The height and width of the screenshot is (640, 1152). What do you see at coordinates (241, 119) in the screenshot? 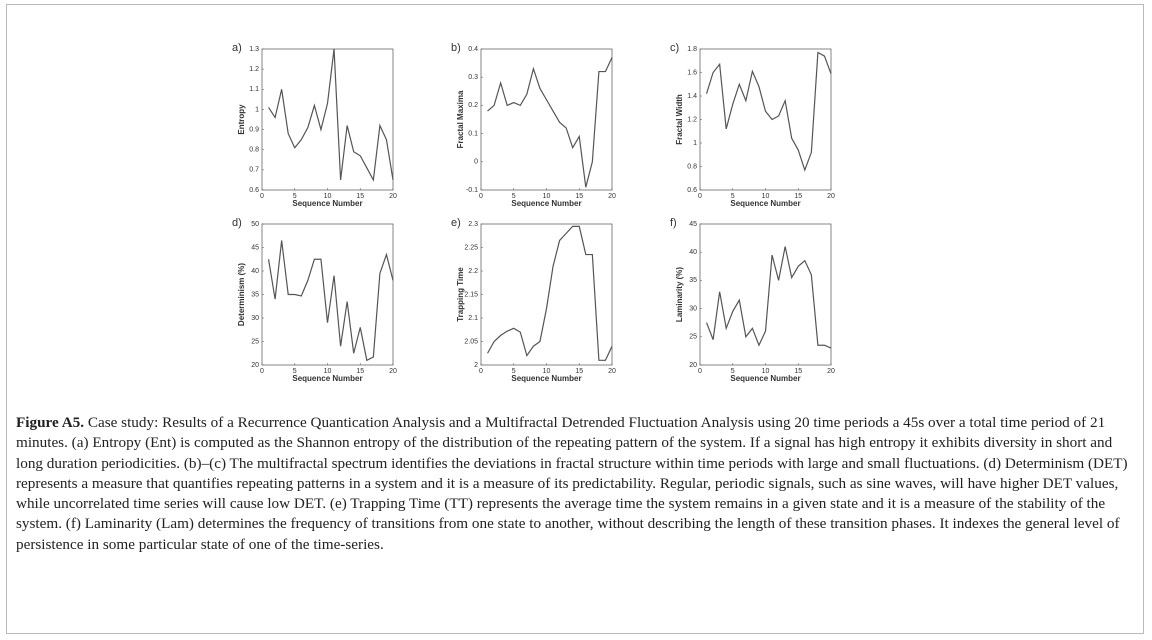
I see `y-axis-label: Entropy` at bounding box center [241, 119].